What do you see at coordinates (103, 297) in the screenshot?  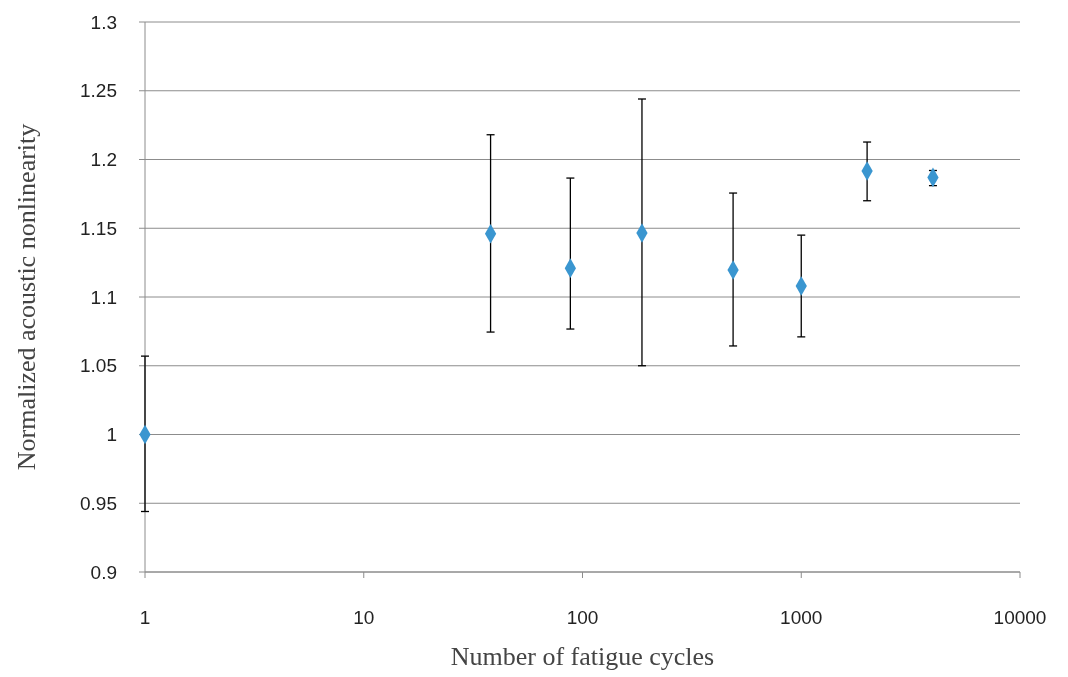 I see `y-tick-label: 1.1` at bounding box center [103, 297].